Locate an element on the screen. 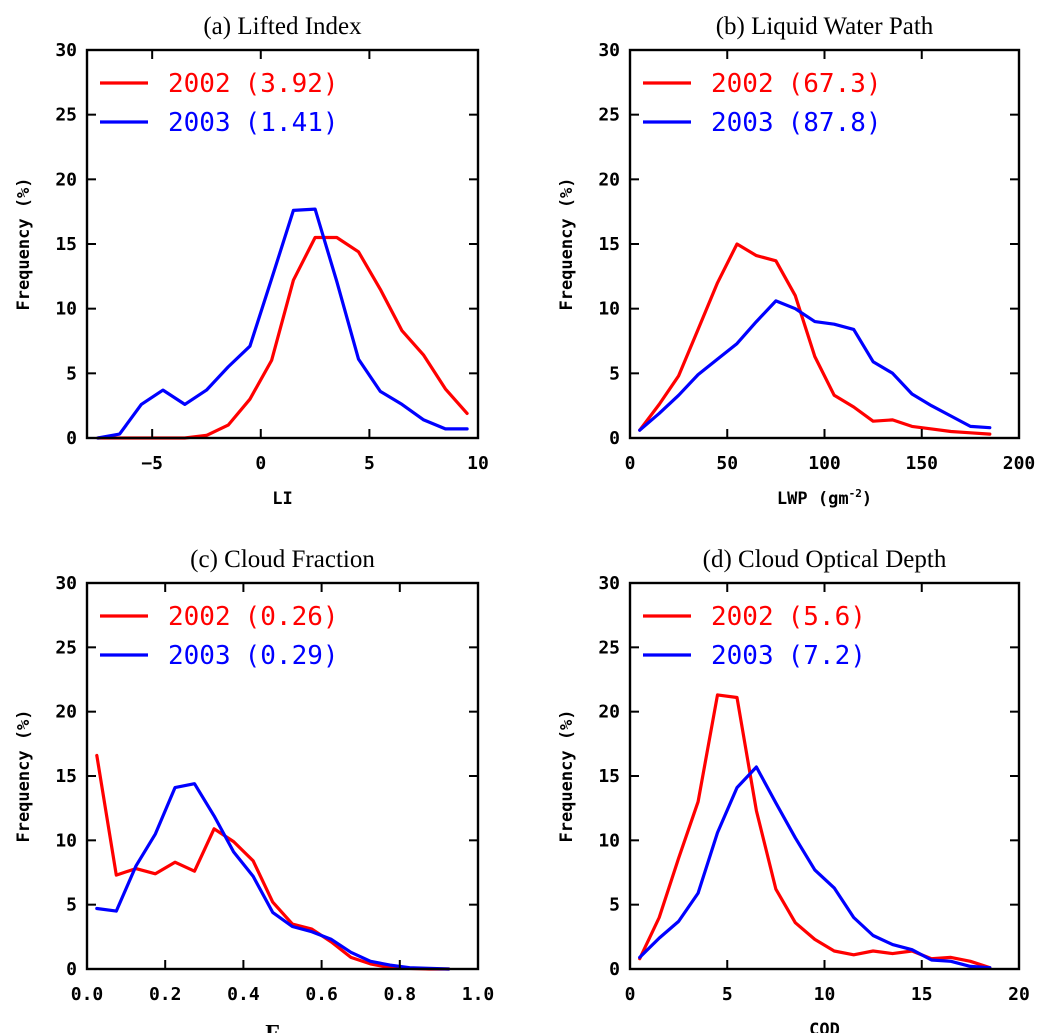  legend-mean-value: (67.3) is located at coordinates (835, 84).